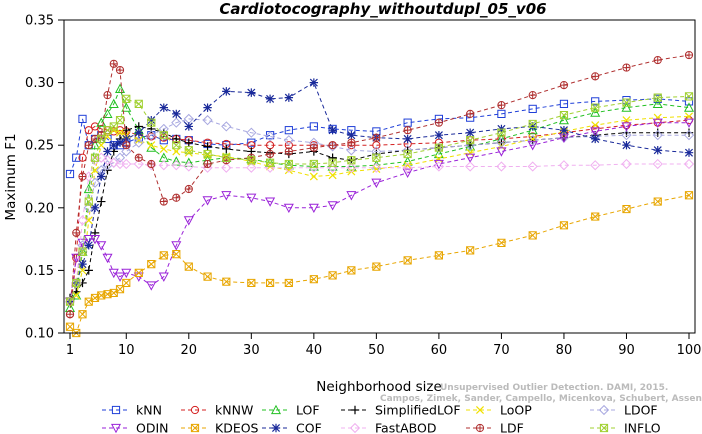 Image resolution: width=702 pixels, height=434 pixels. What do you see at coordinates (516, 410) in the screenshot?
I see `legend-label: LoOP` at bounding box center [516, 410].